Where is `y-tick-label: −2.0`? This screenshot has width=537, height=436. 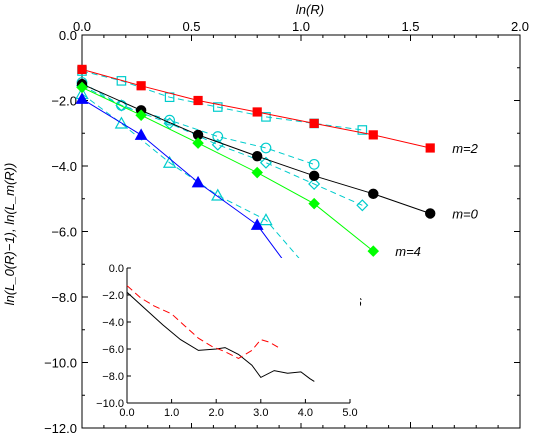
y-tick-label: −2.0 is located at coordinates (64, 101).